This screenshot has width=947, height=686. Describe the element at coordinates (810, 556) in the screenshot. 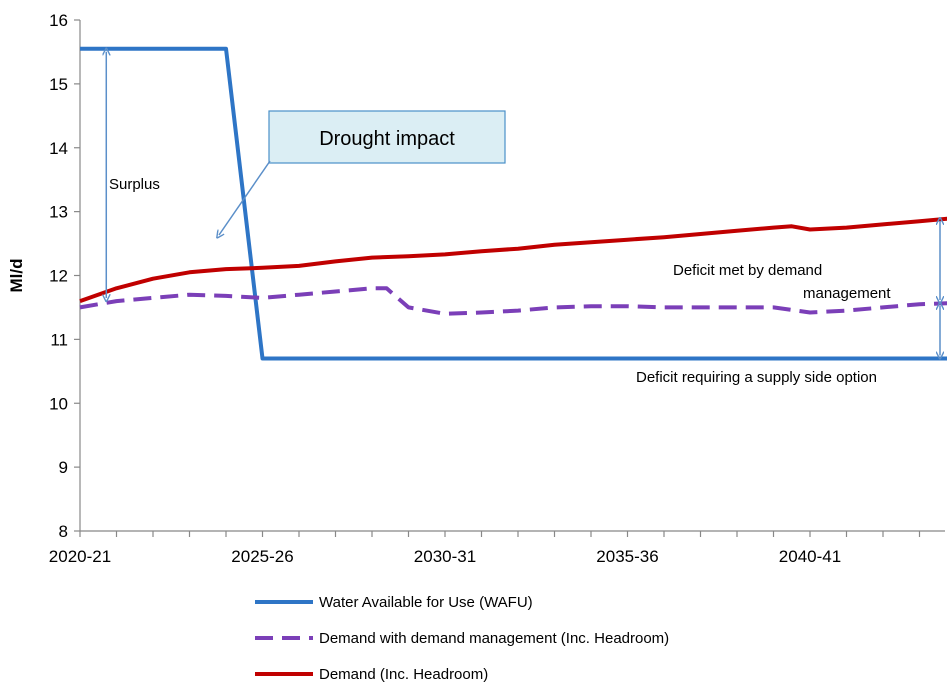

I see `x-tick-label: 2040-41` at that location.